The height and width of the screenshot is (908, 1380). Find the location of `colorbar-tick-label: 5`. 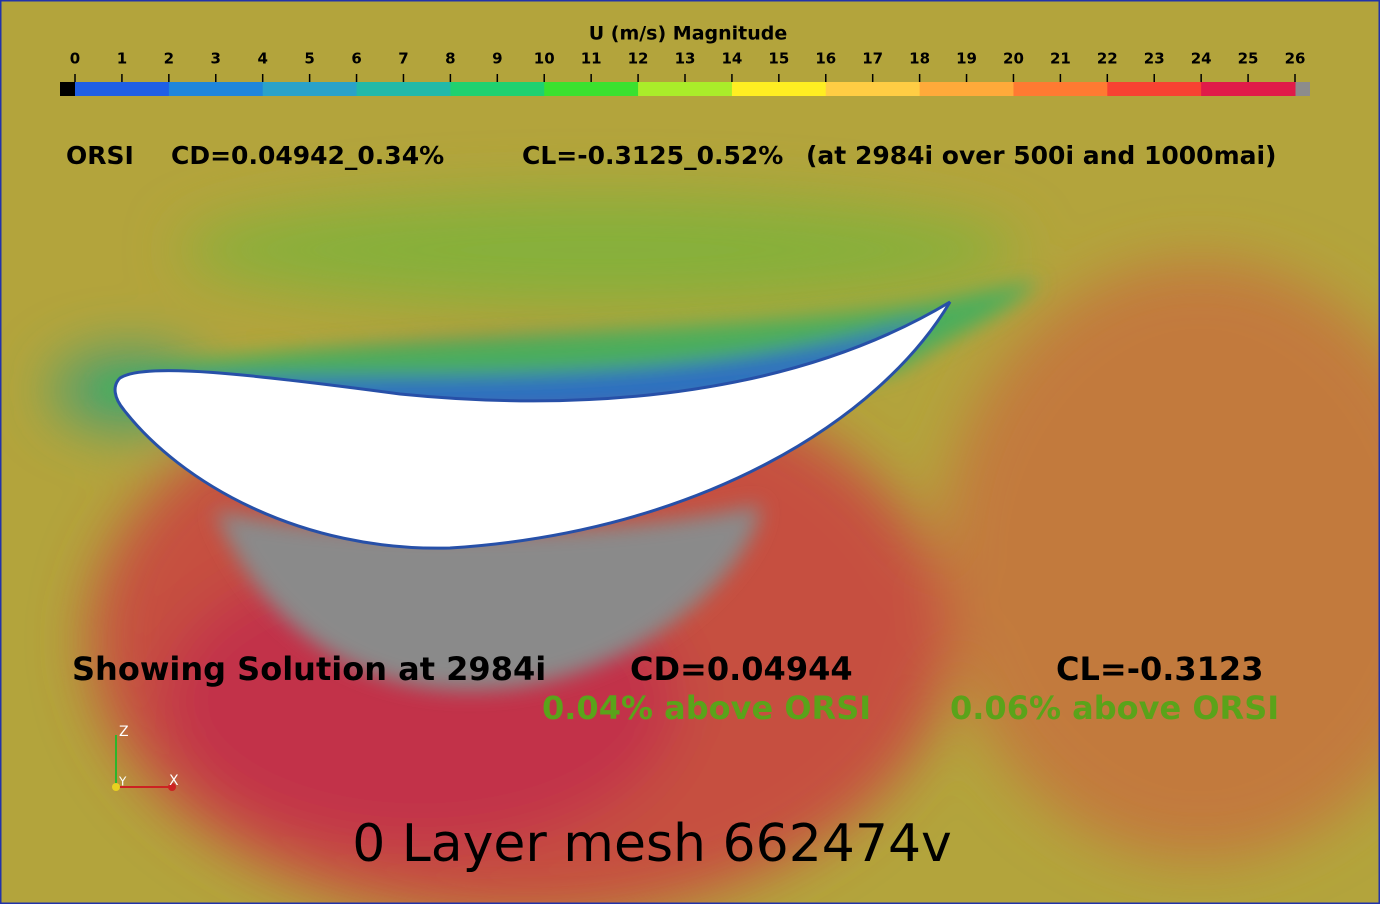

colorbar-tick-label: 5 is located at coordinates (309, 59).